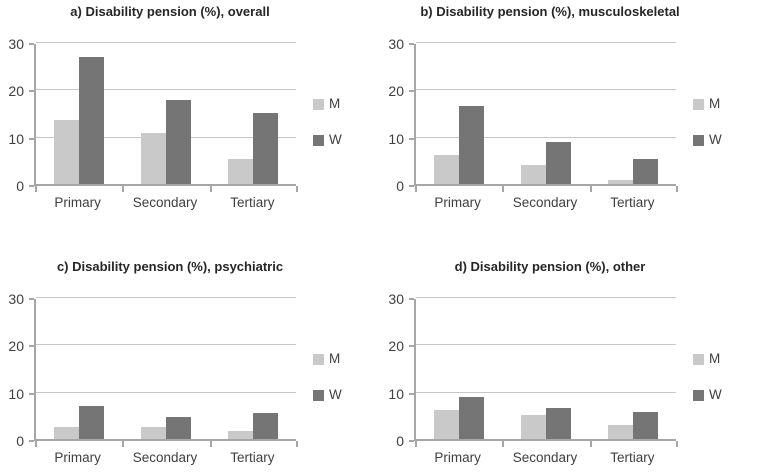 This screenshot has height=475, width=760. Describe the element at coordinates (396, 393) in the screenshot. I see `y-tick-label: 10` at that location.